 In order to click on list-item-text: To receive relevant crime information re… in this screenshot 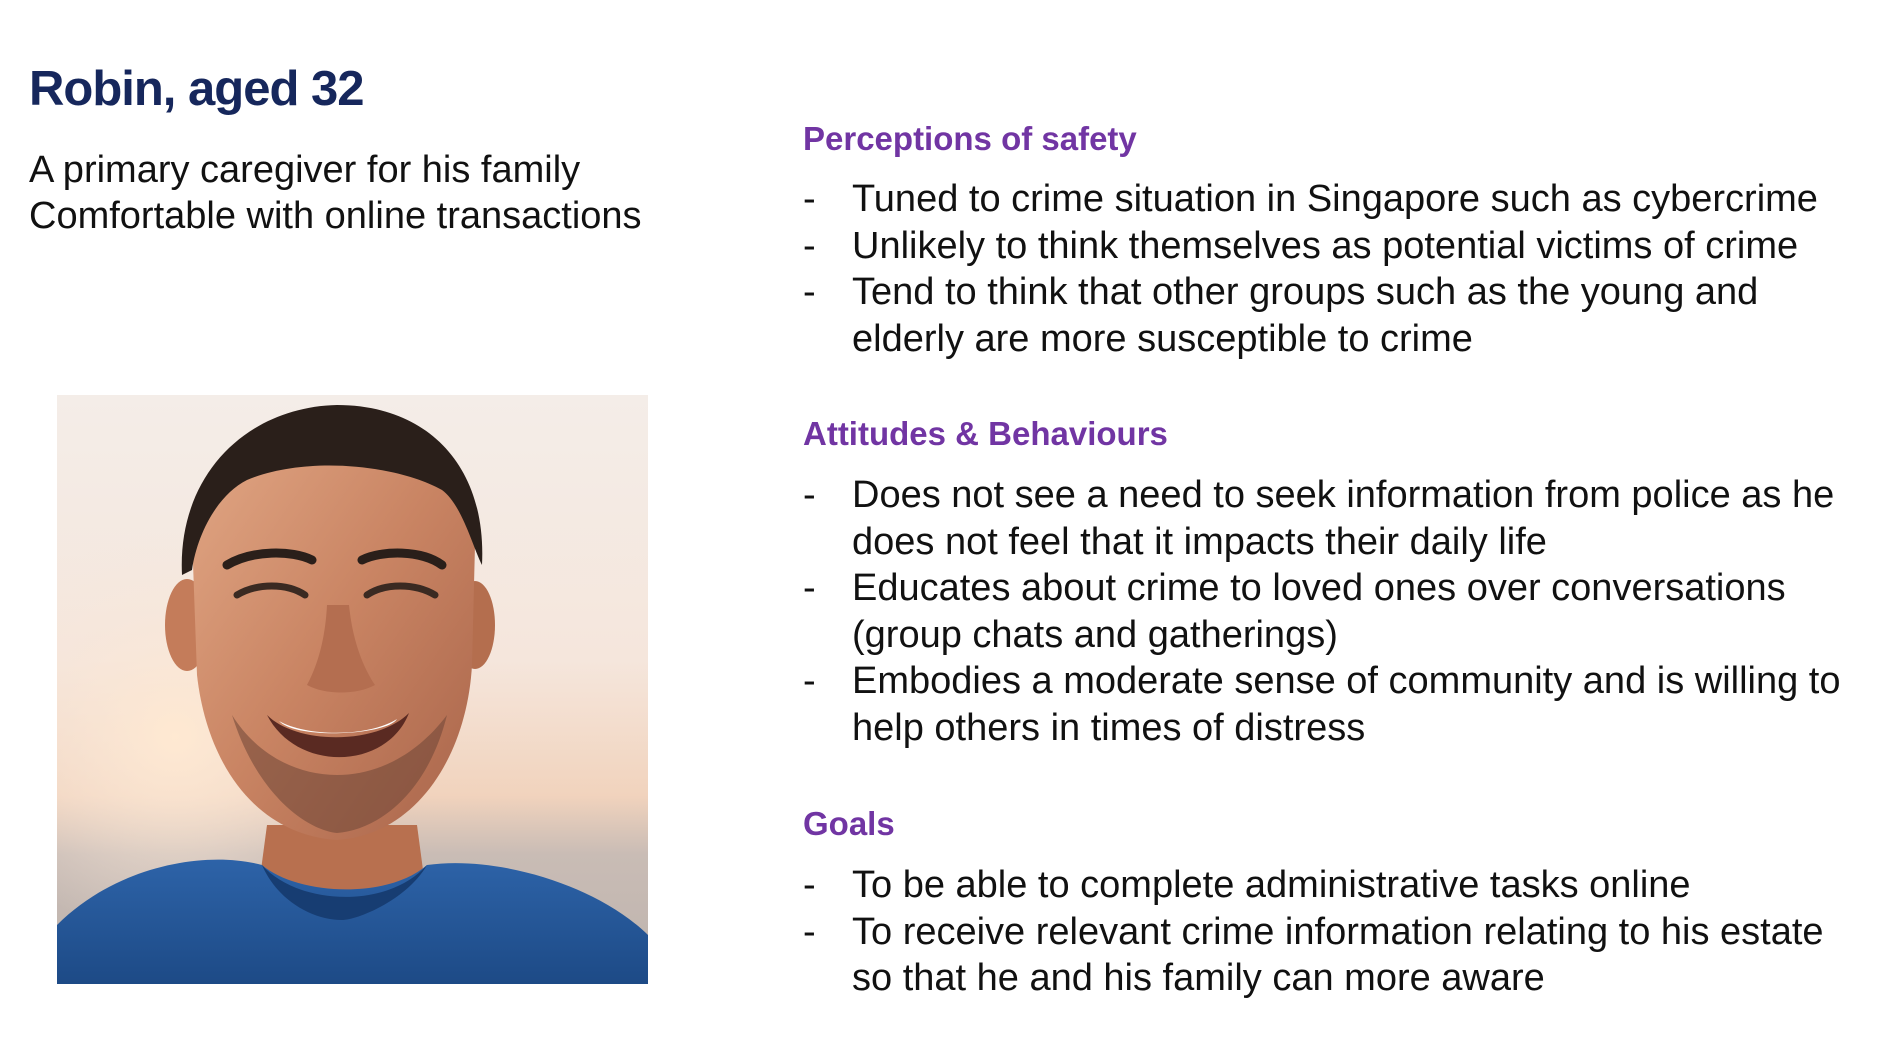, I will do `click(1338, 955)`.